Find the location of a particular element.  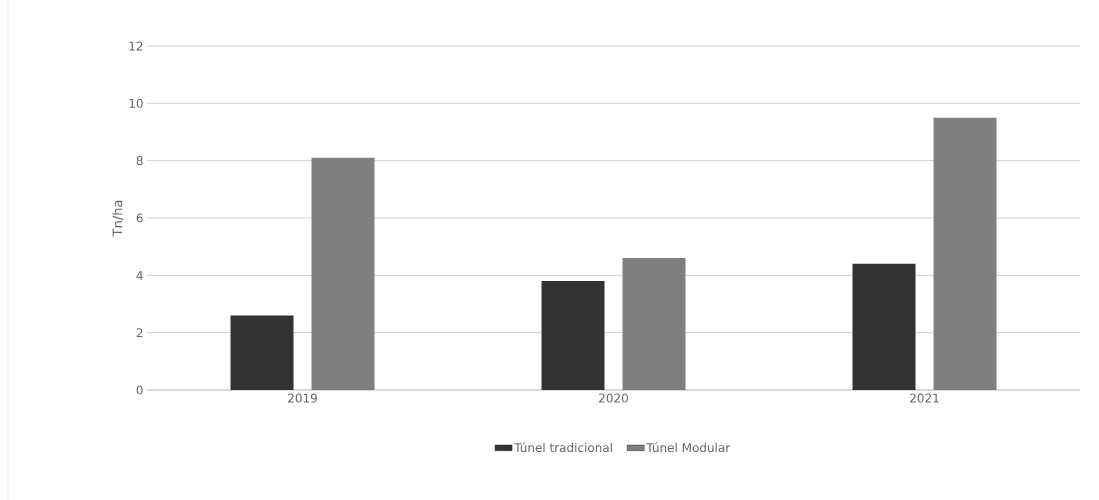

y-tick-label: 4 is located at coordinates (139, 275).